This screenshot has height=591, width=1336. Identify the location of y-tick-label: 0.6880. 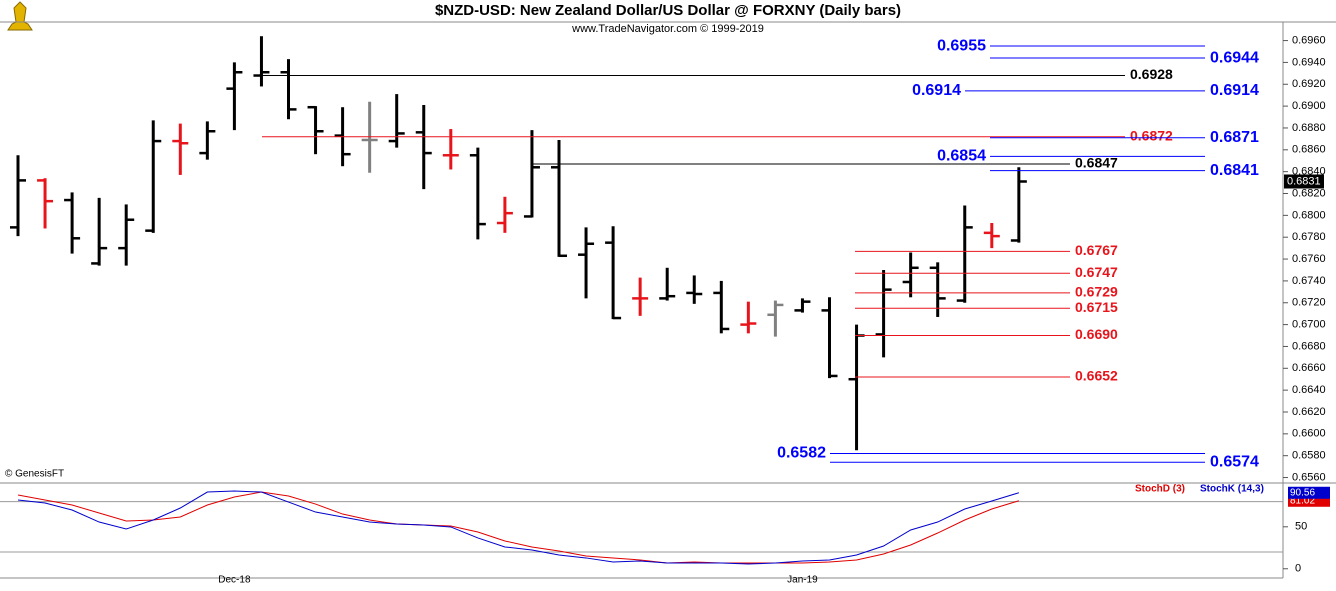
(1309, 128).